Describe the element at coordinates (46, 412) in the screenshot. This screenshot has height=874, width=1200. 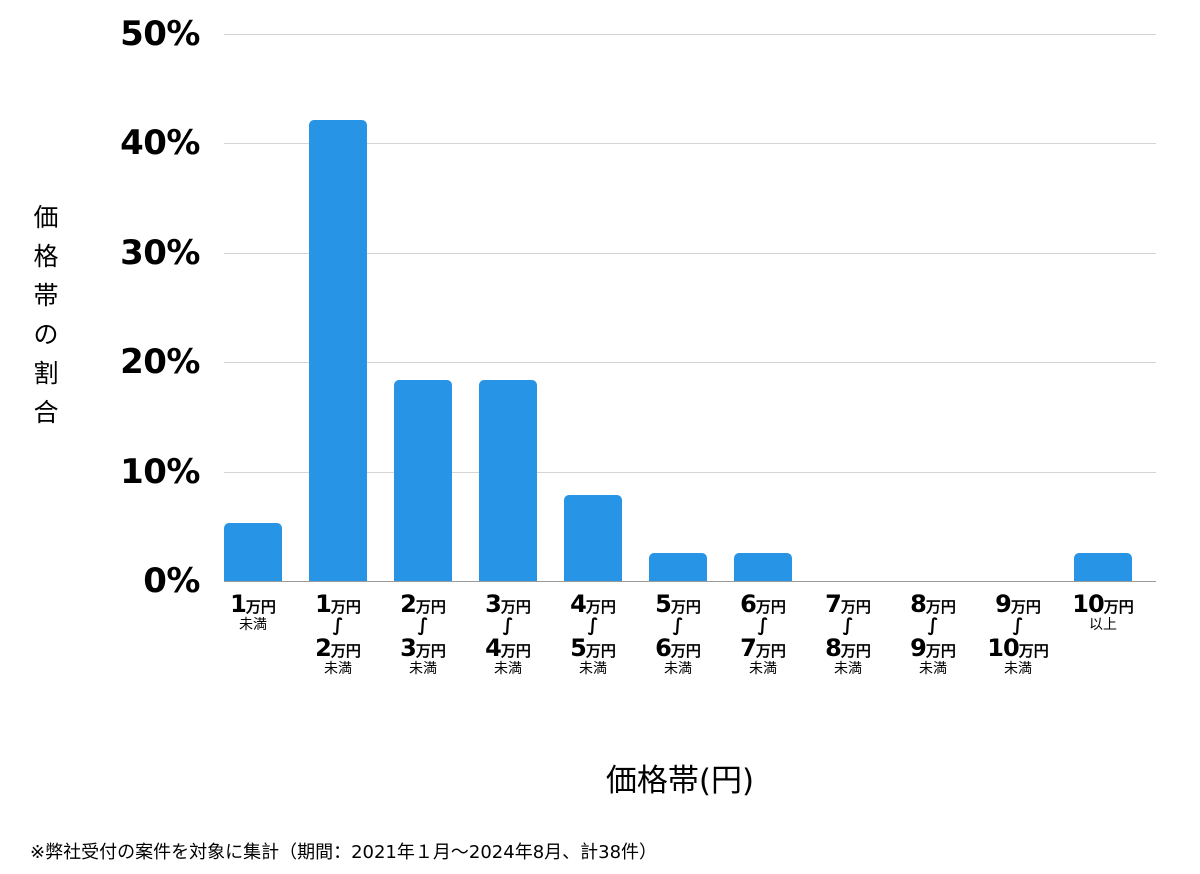
I see `y-axis-title-char: 合` at that location.